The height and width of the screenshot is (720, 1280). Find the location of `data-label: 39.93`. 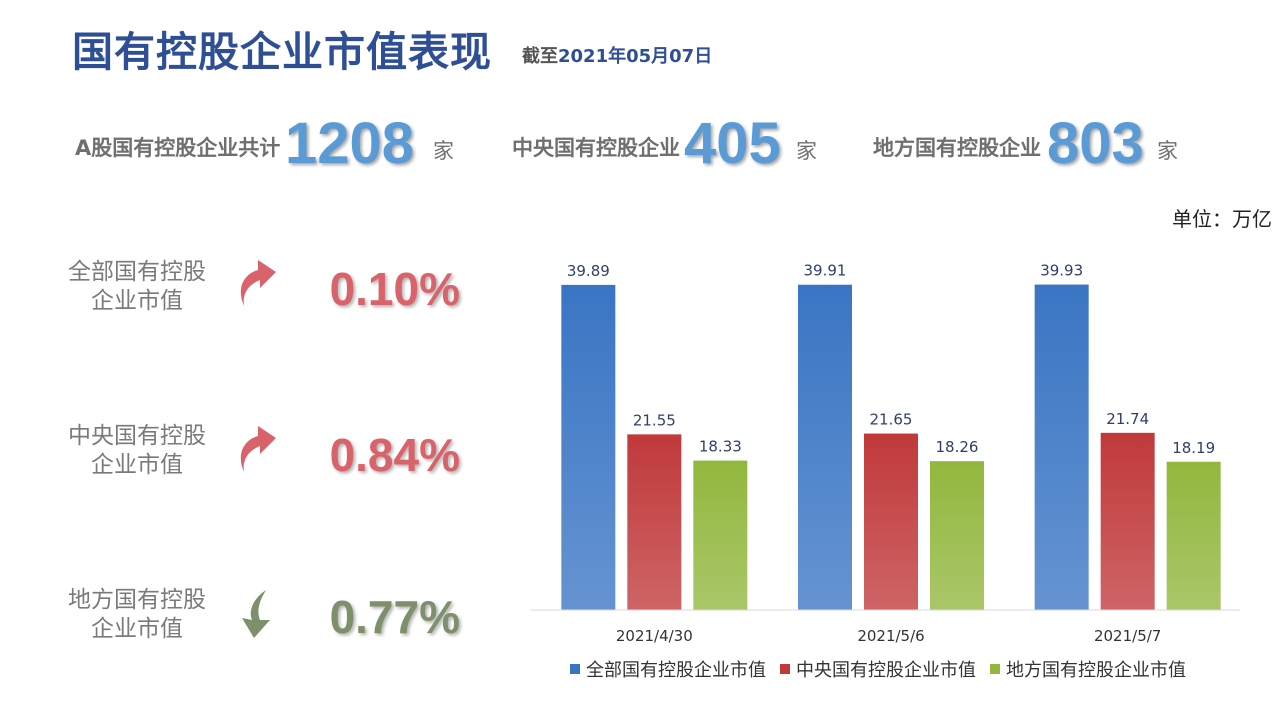

data-label: 39.93 is located at coordinates (1061, 271).